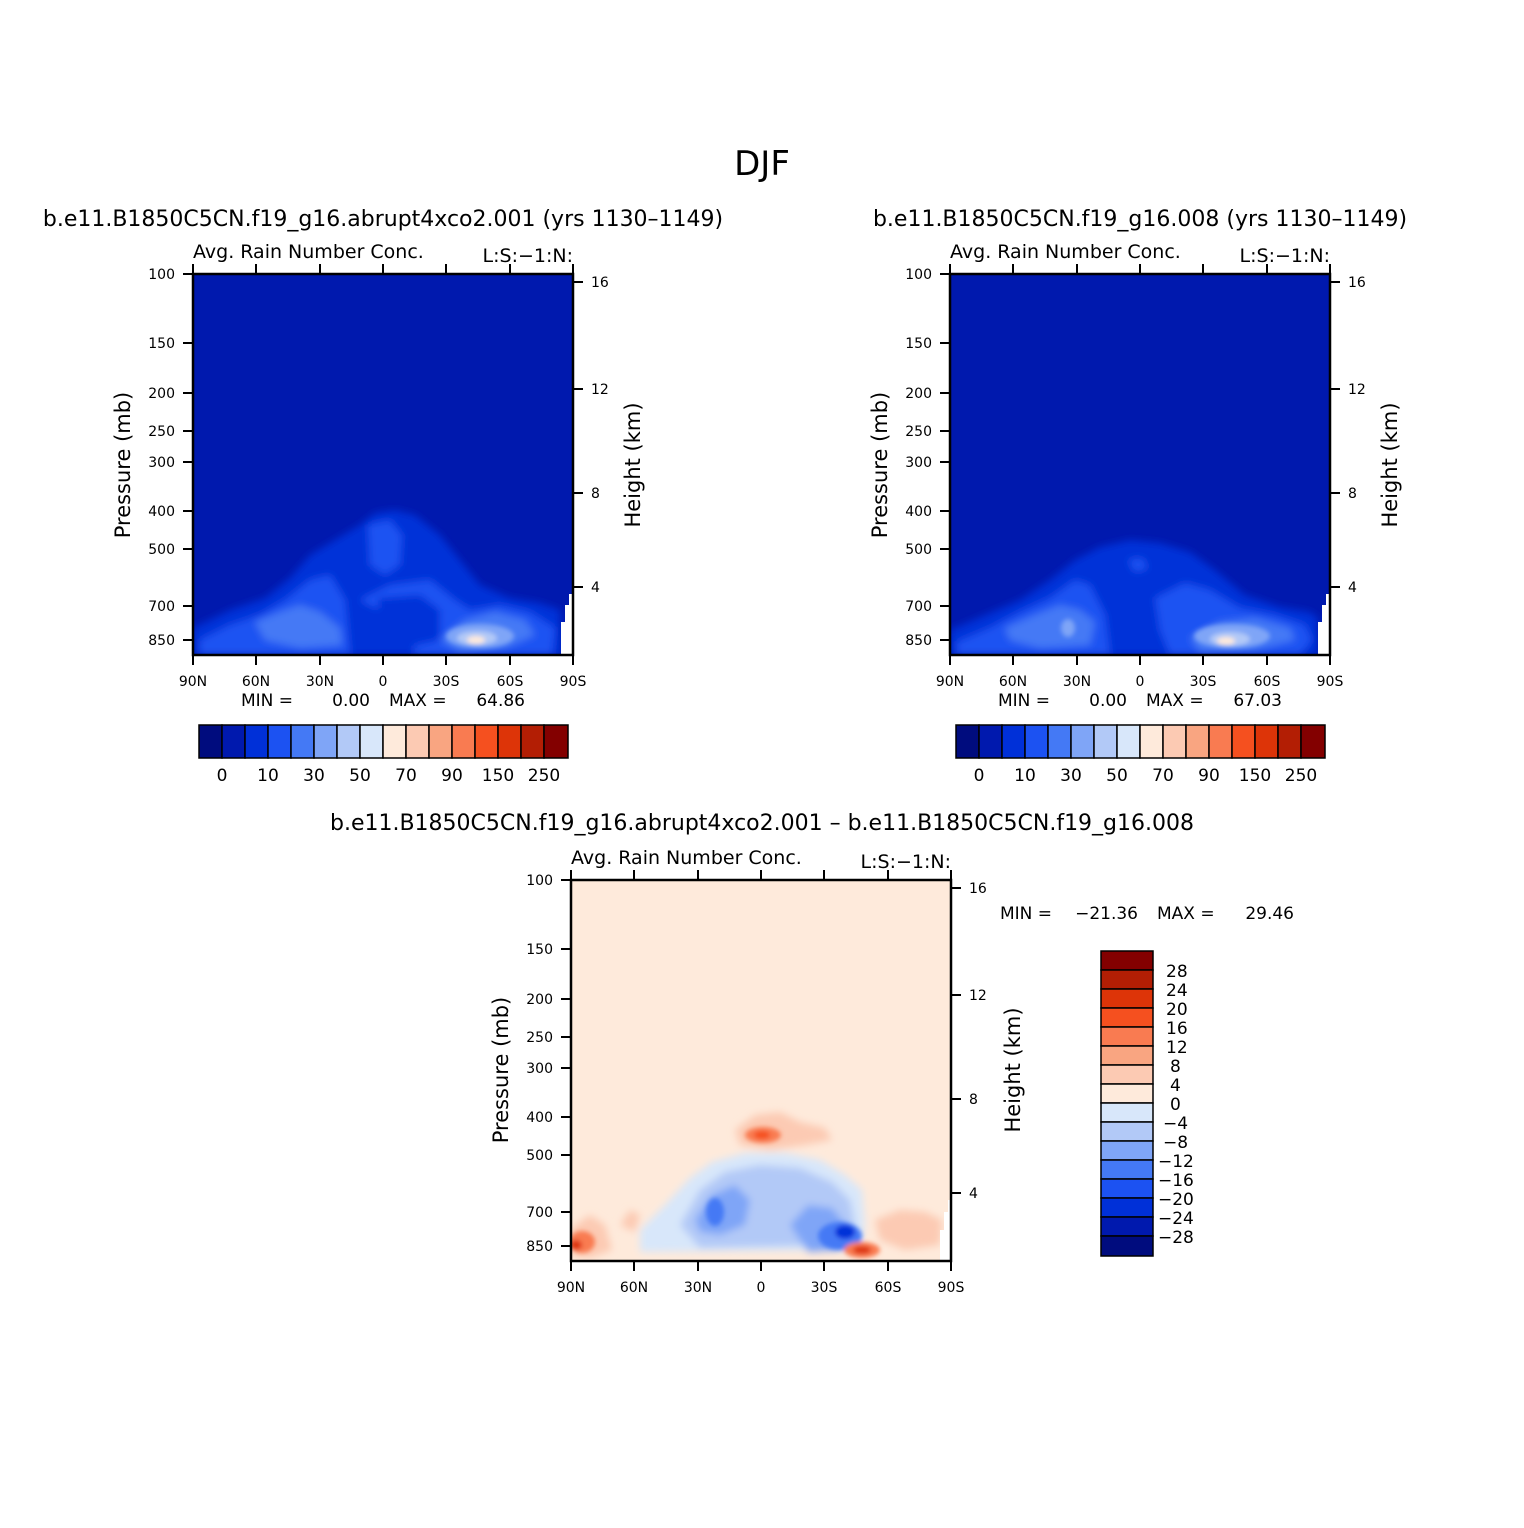 Image resolution: width=1524 pixels, height=1528 pixels. Describe the element at coordinates (1176, 1219) in the screenshot. I see `colorbar-label: −24` at that location.